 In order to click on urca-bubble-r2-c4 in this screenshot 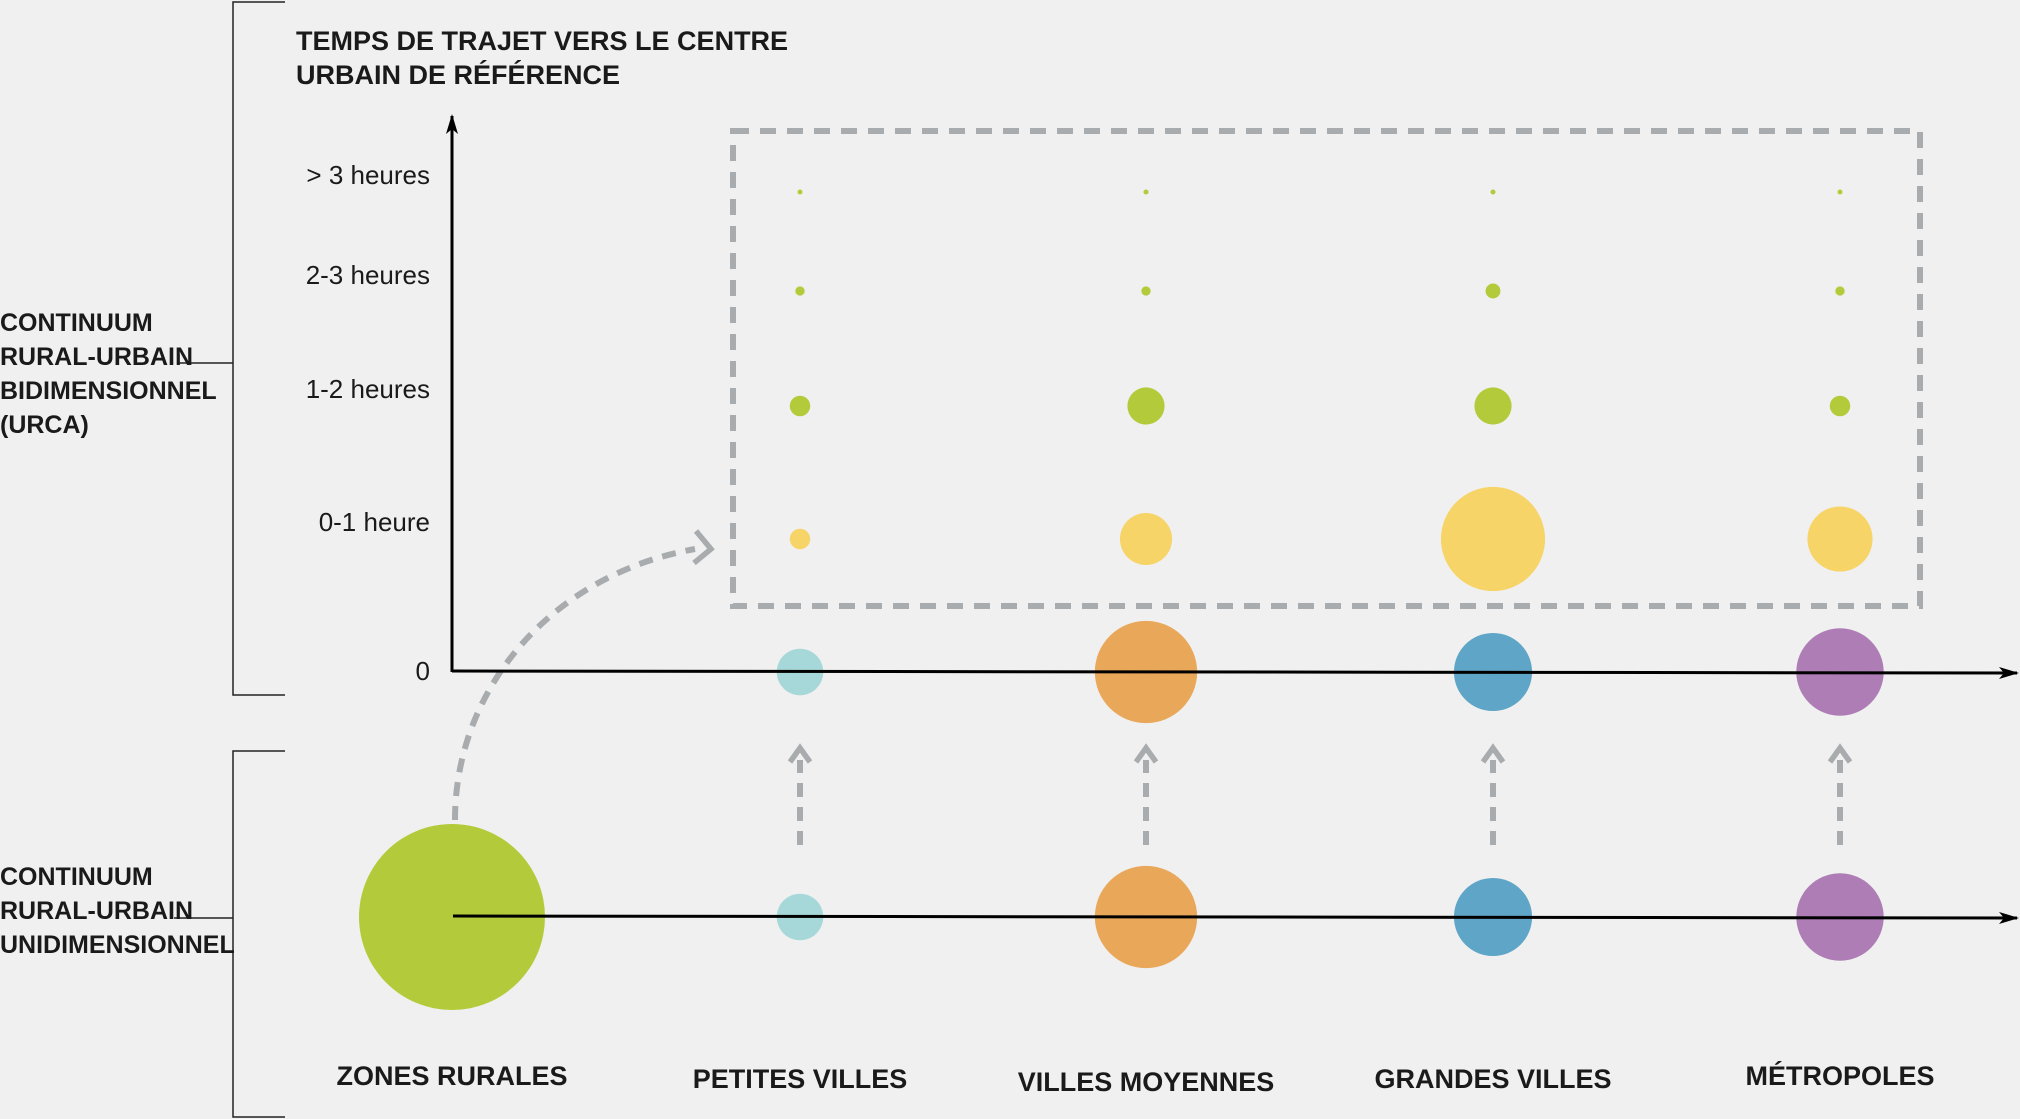, I will do `click(1840, 406)`.